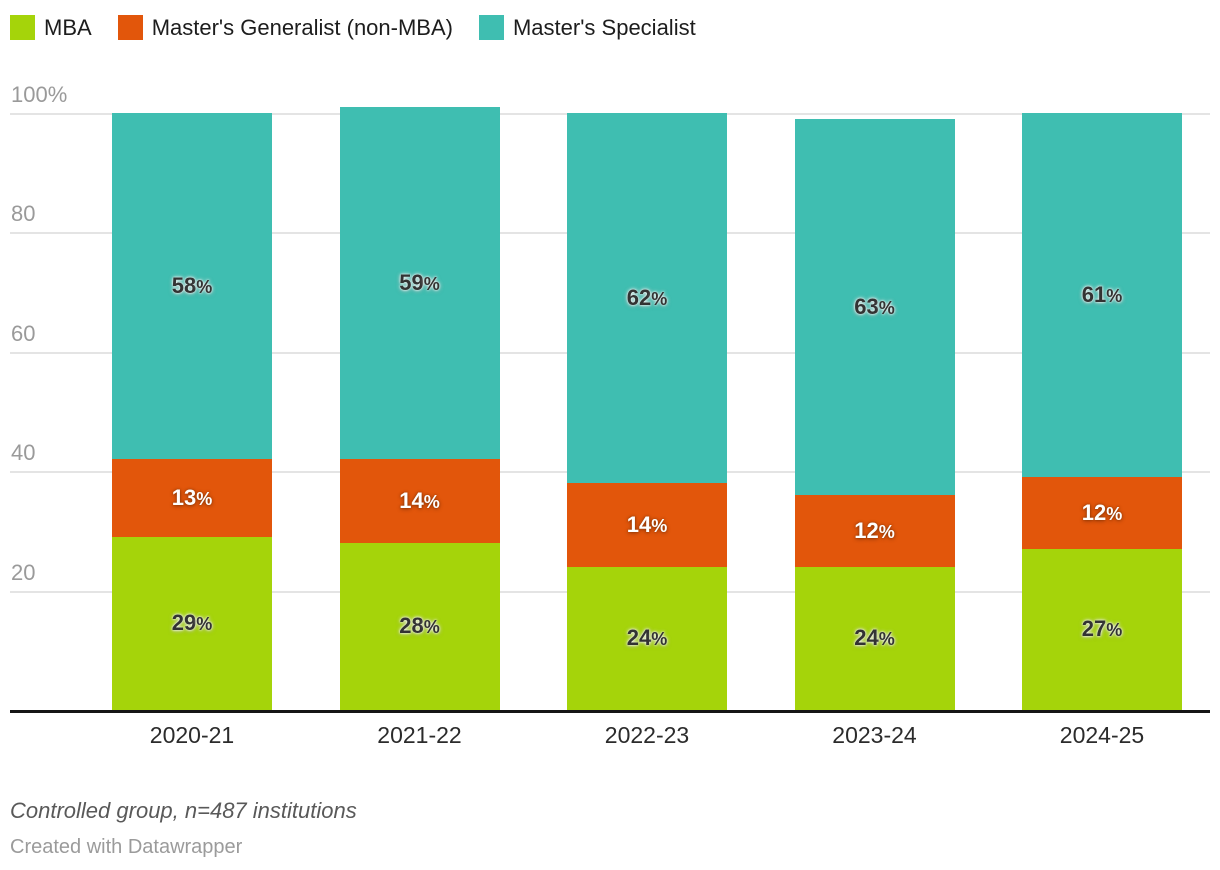 The height and width of the screenshot is (870, 1220). Describe the element at coordinates (192, 735) in the screenshot. I see `x-axis-label: 2020-21` at that location.